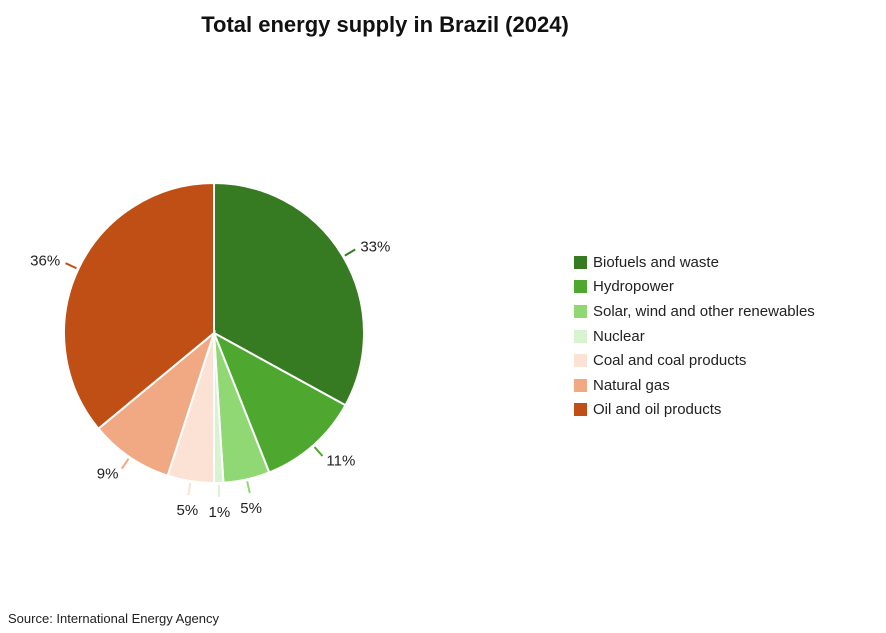 Image resolution: width=886 pixels, height=633 pixels. I want to click on legend-item: Biofuels and waste, so click(694, 262).